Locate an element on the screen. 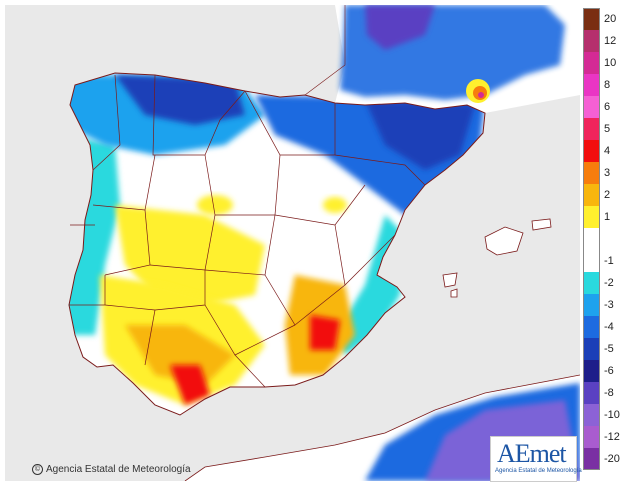 Image resolution: width=630 pixels, height=500 pixels. logo-word: AEmet is located at coordinates (532, 453).